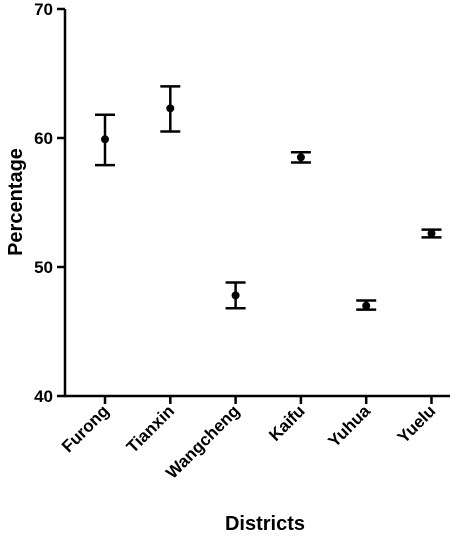 This screenshot has height=537, width=474. I want to click on y-axis-title: Percentage, so click(16, 202).